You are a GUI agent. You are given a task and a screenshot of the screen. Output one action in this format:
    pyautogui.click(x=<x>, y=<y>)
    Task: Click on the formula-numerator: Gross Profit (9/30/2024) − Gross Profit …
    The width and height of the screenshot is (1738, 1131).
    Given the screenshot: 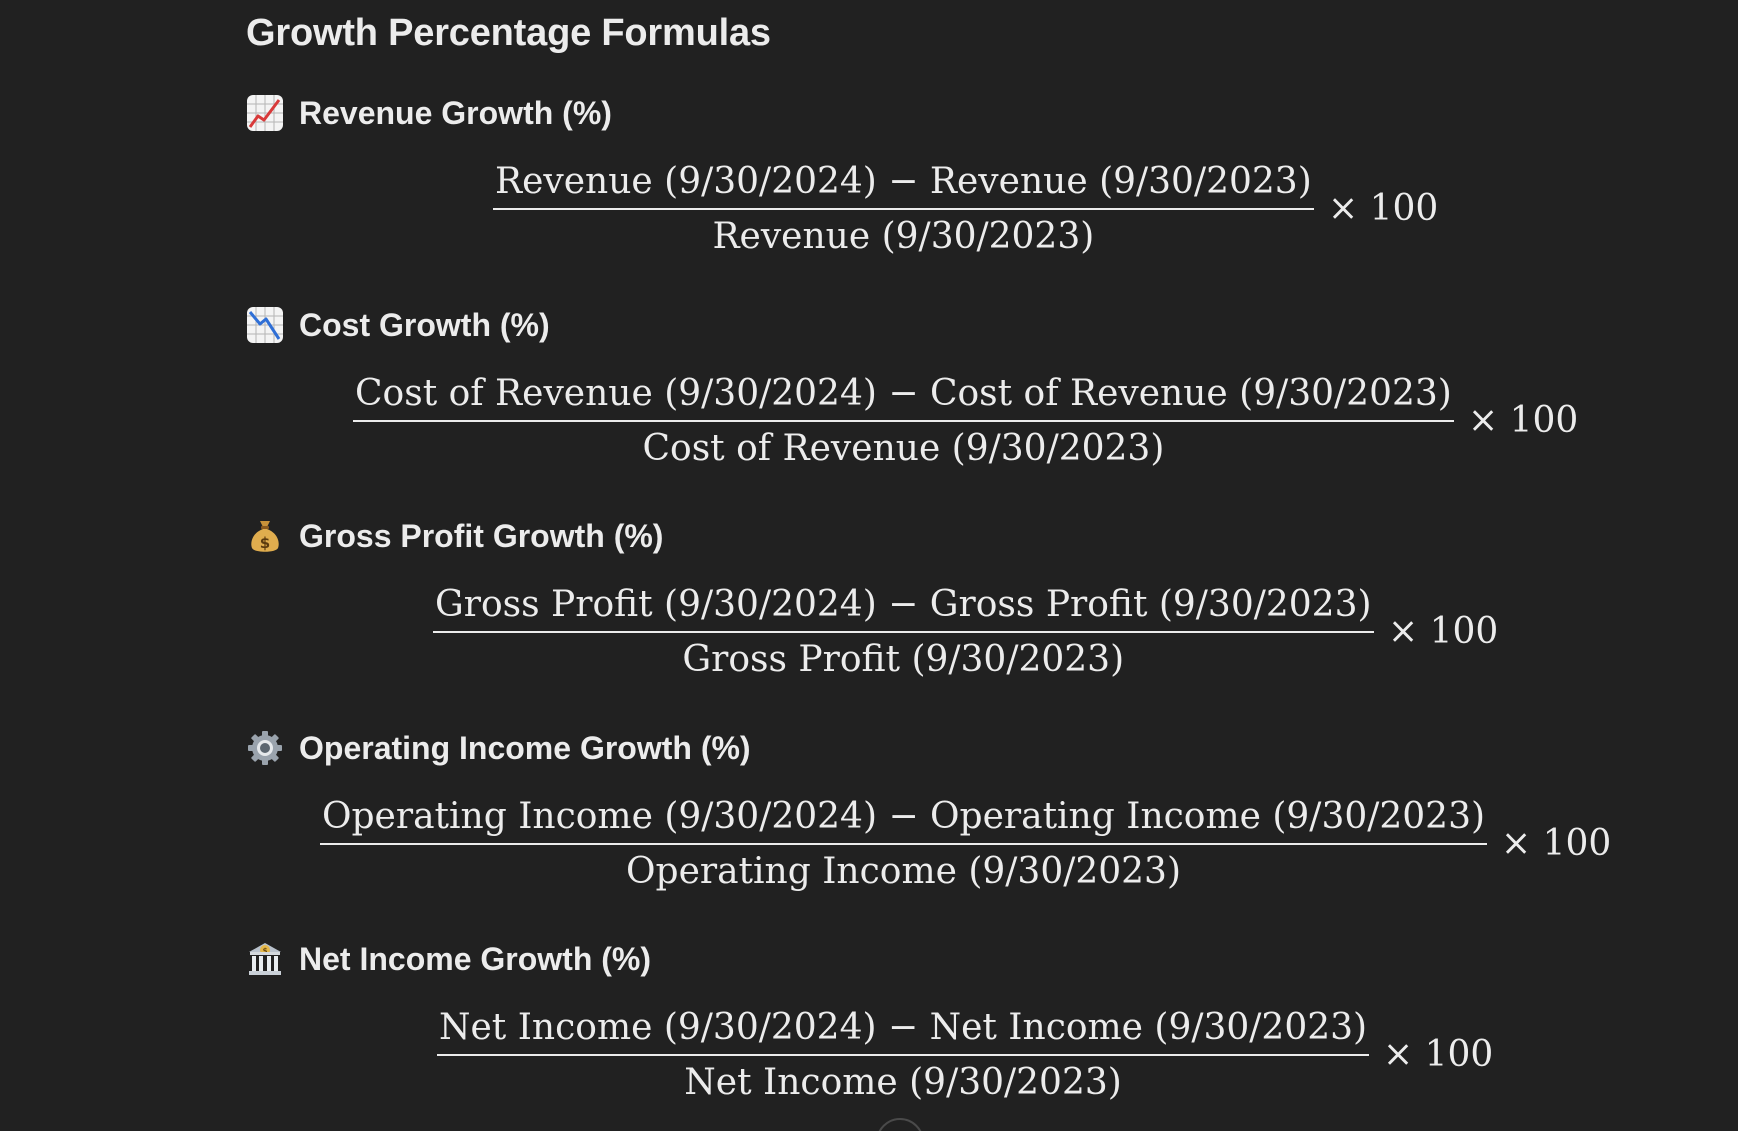 What is the action you would take?
    pyautogui.click(x=903, y=604)
    